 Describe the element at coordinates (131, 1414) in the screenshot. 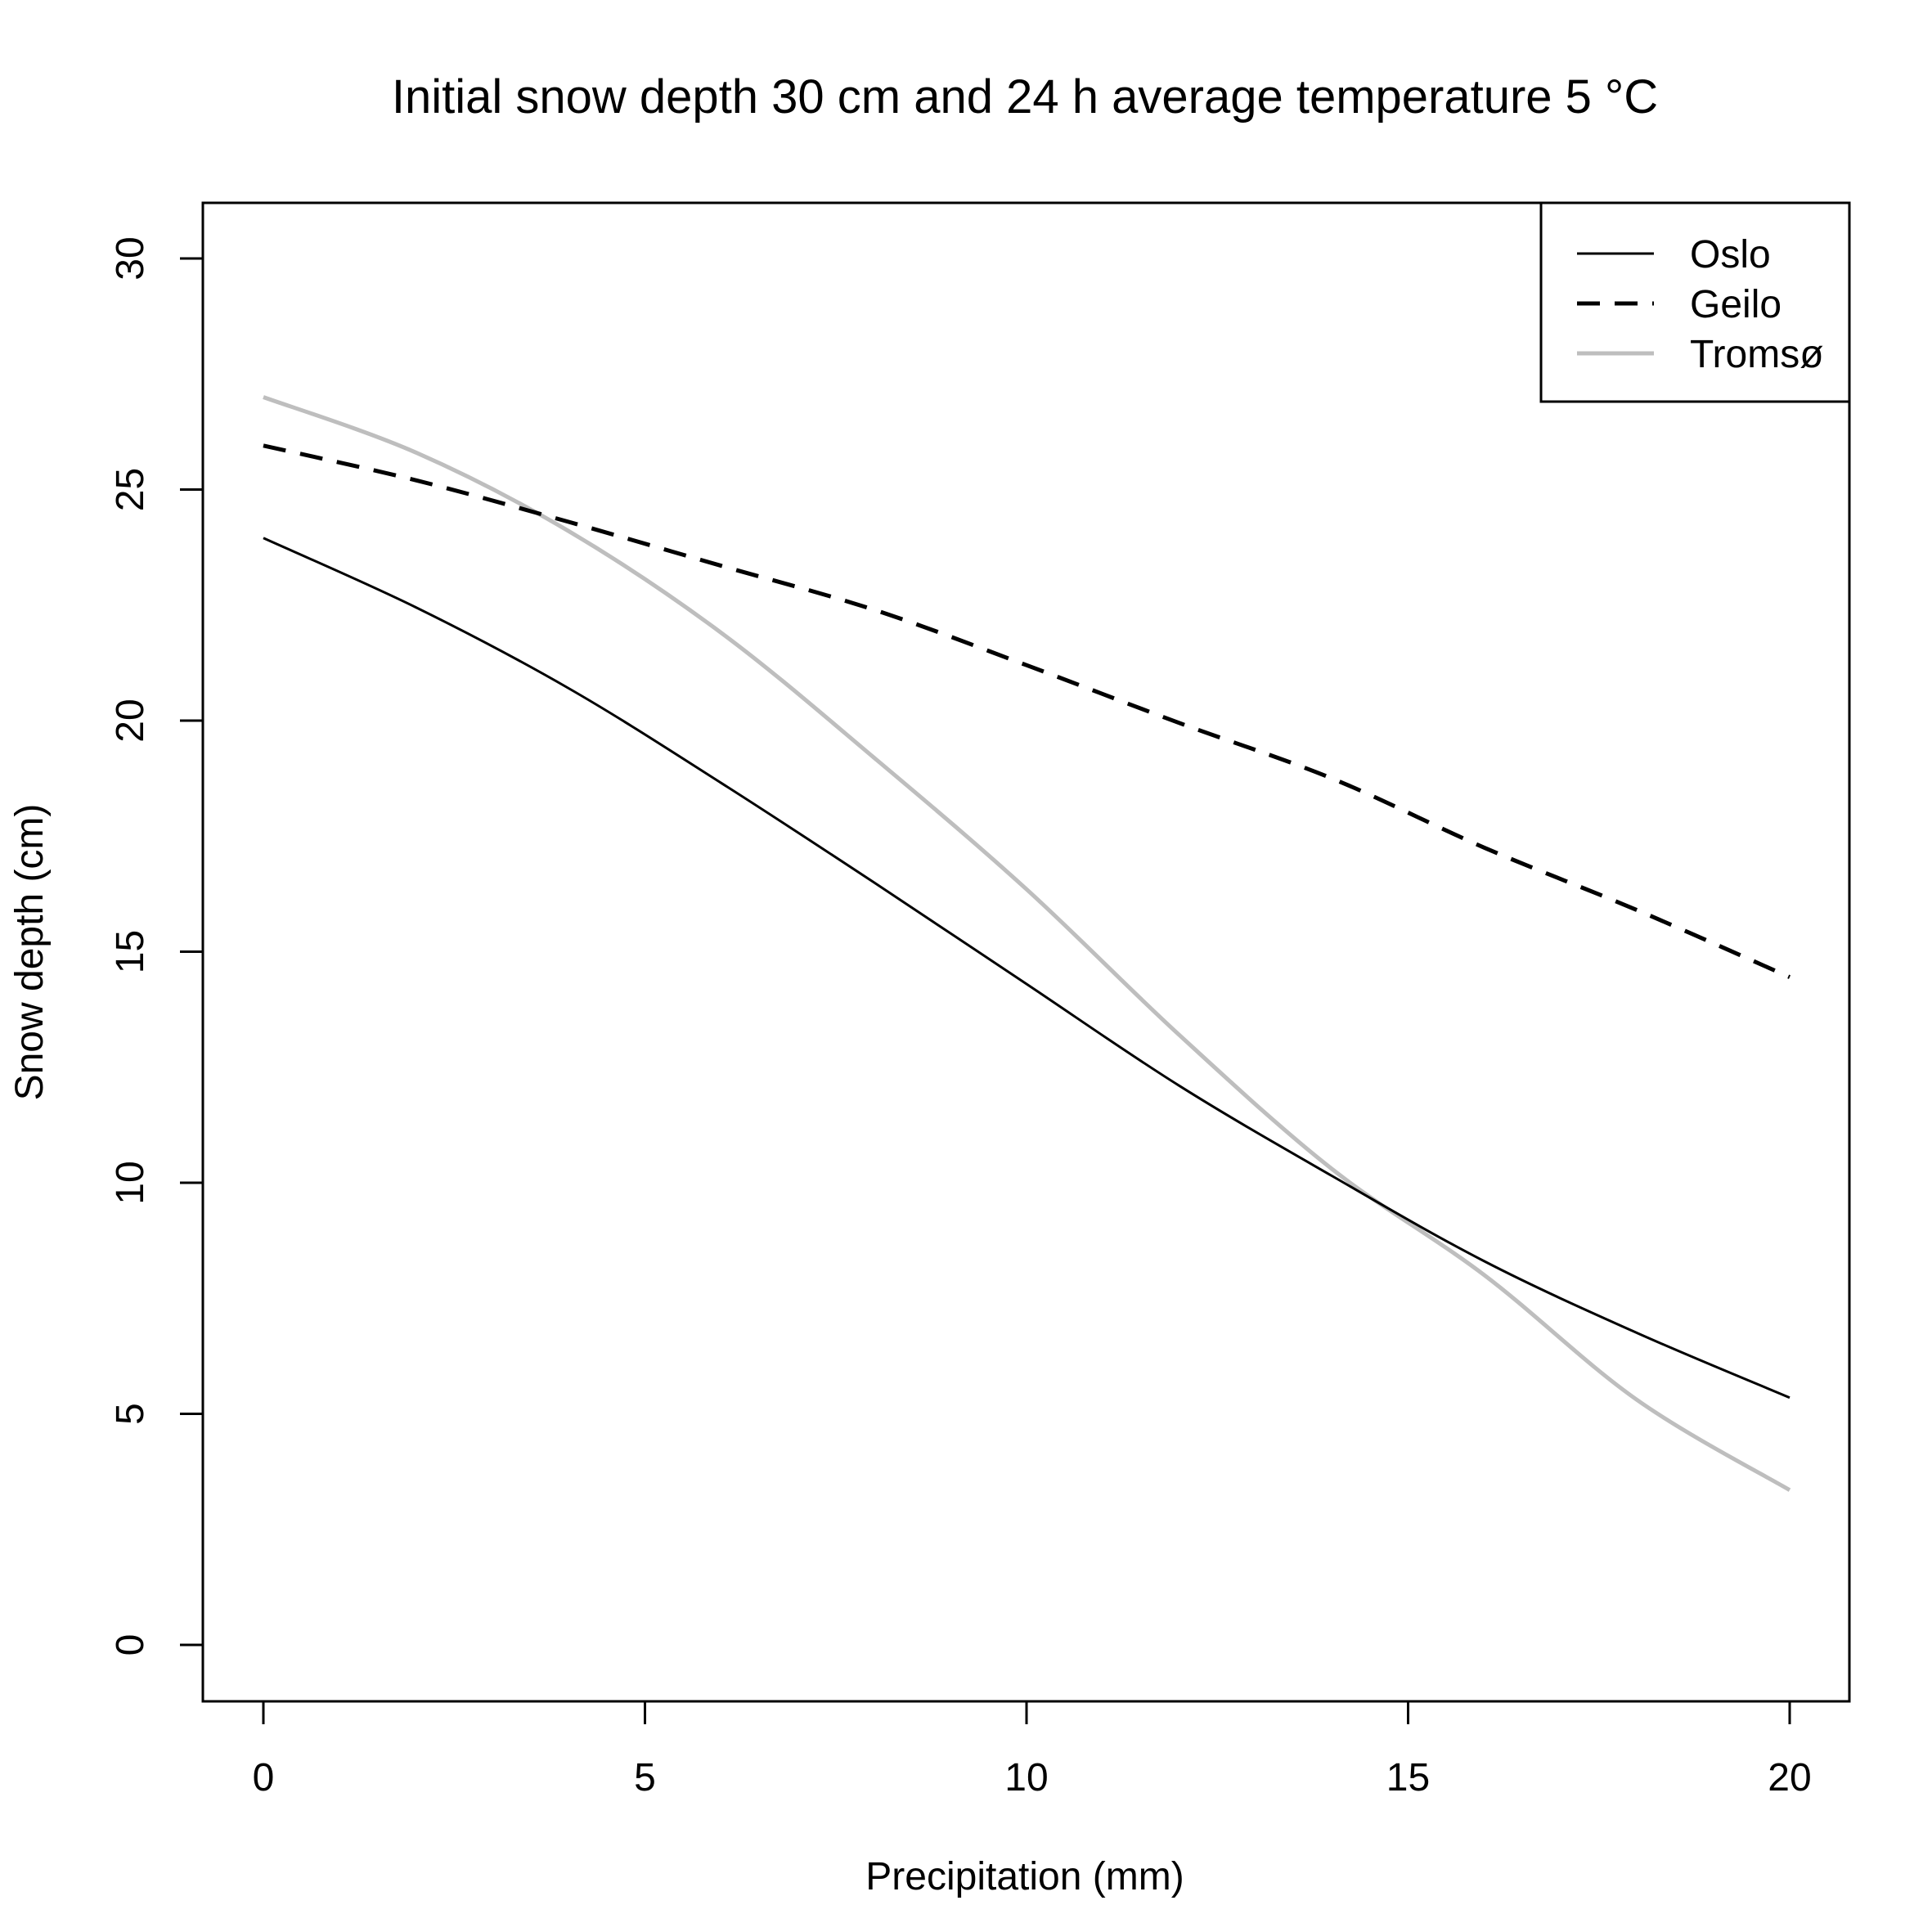

I see `y-tick-label: 5` at that location.